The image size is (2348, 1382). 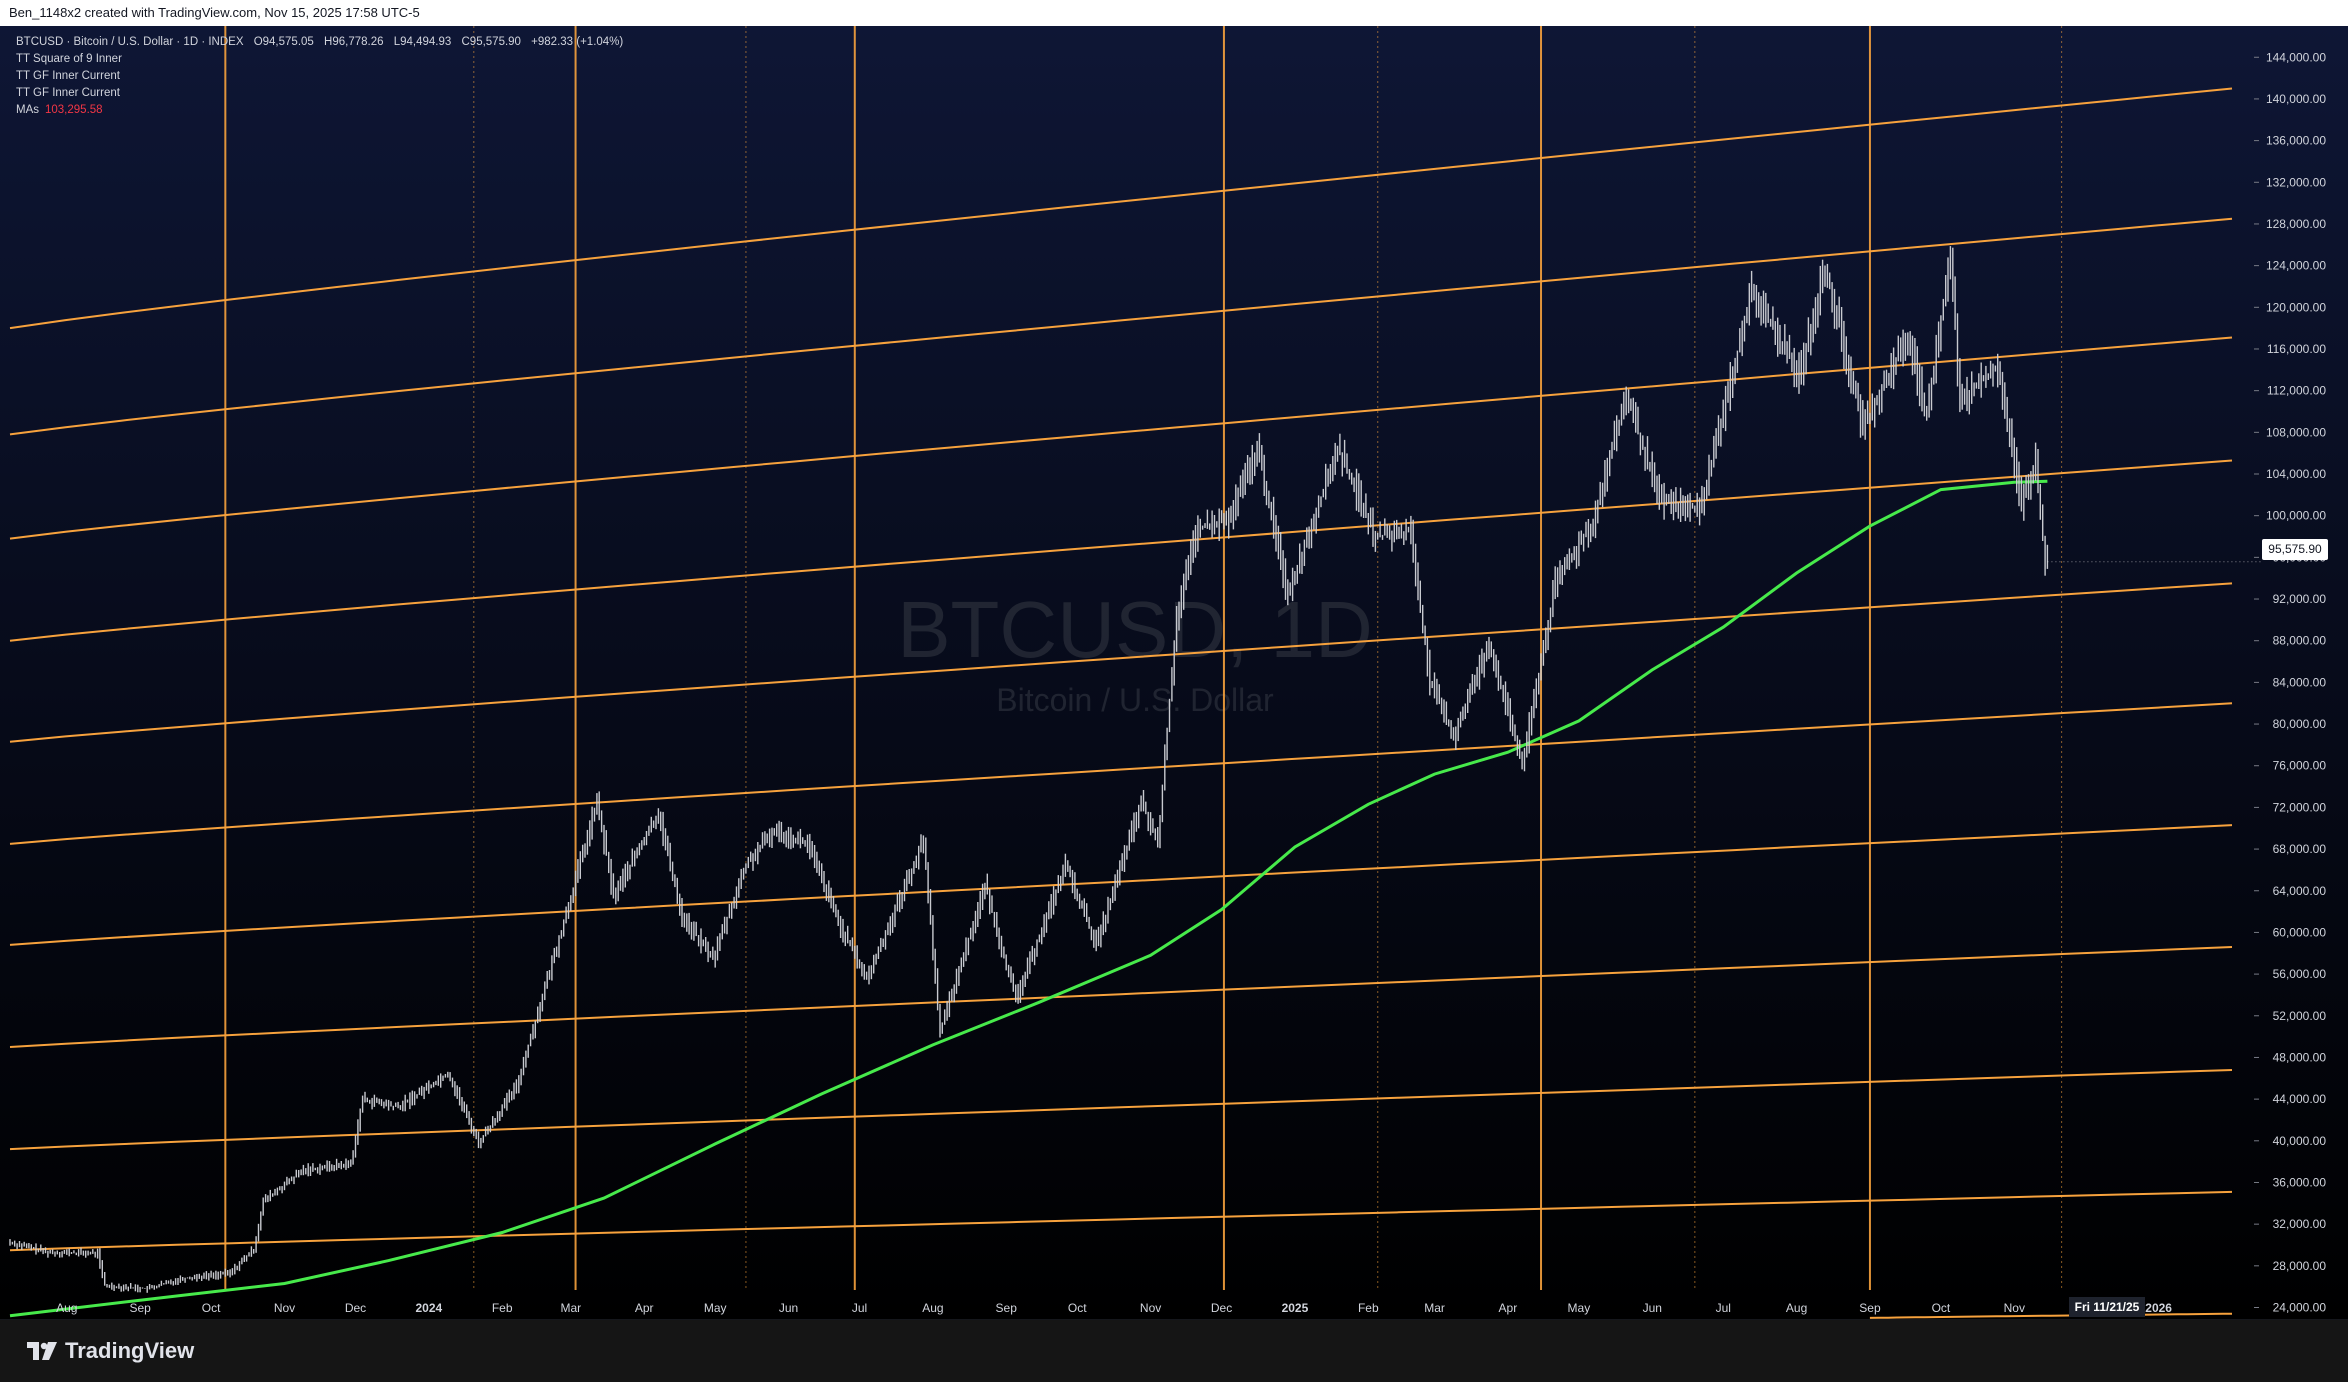 I want to click on y-tick-label: 136,000.00, so click(x=2296, y=141).